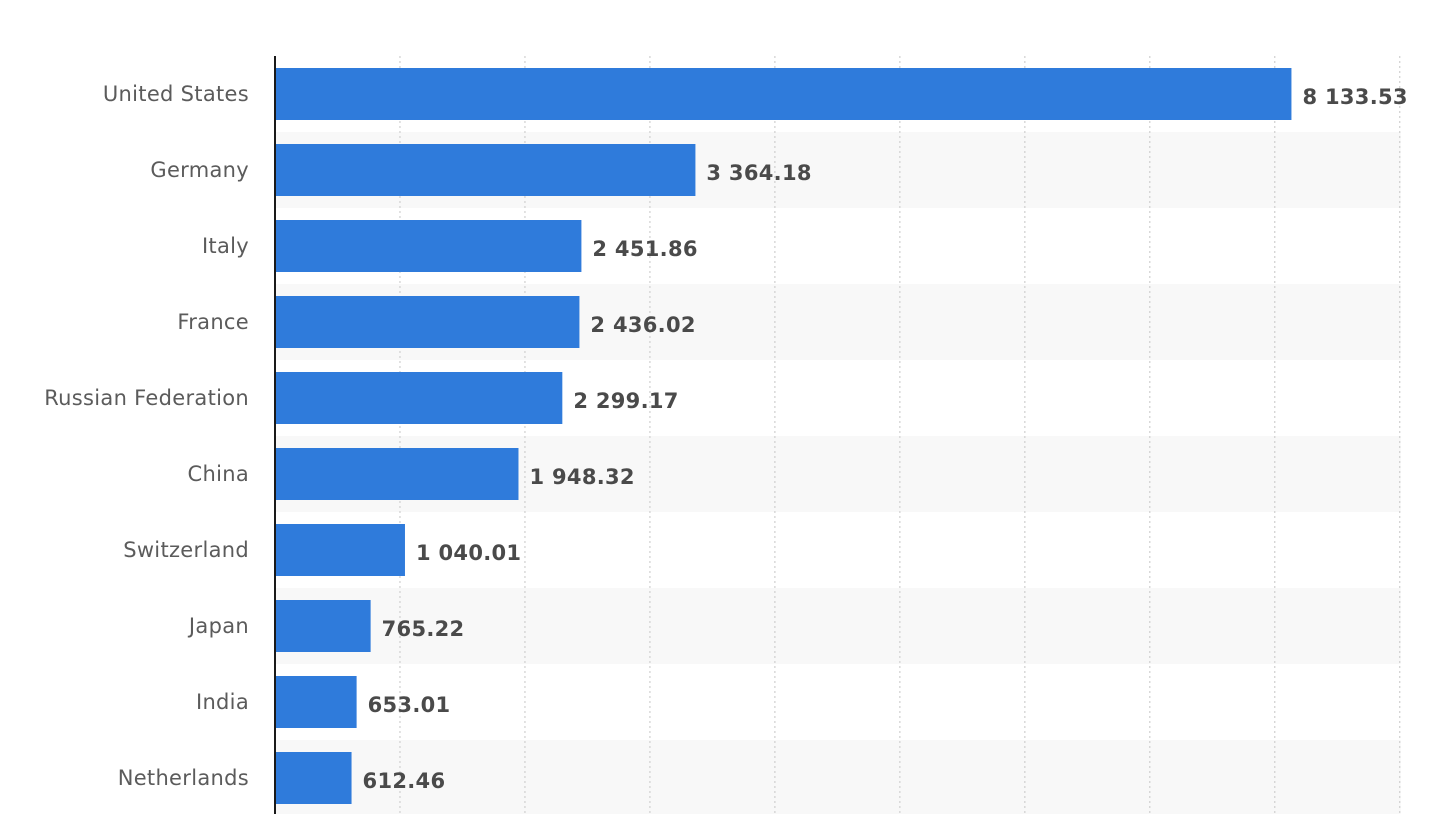 Image resolution: width=1450 pixels, height=814 pixels. I want to click on value-label: 3 364.18, so click(758, 173).